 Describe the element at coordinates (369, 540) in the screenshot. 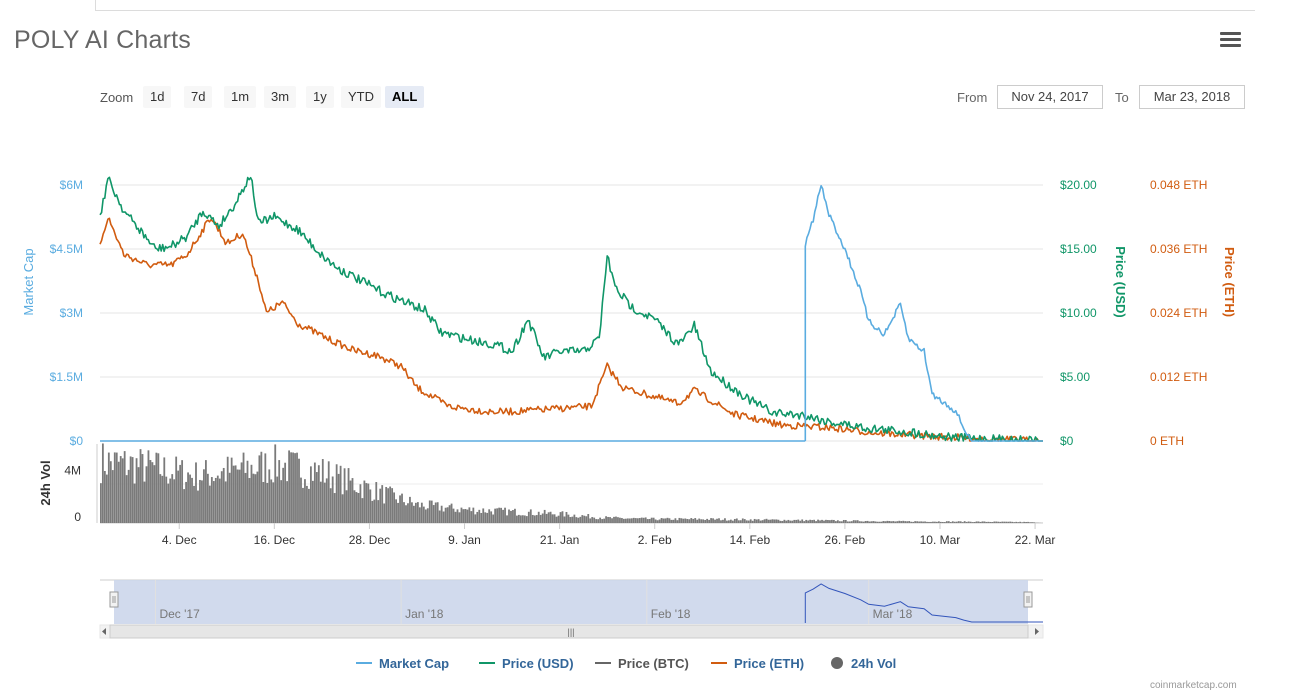

I see `x-tick-label: 28. Dec` at that location.